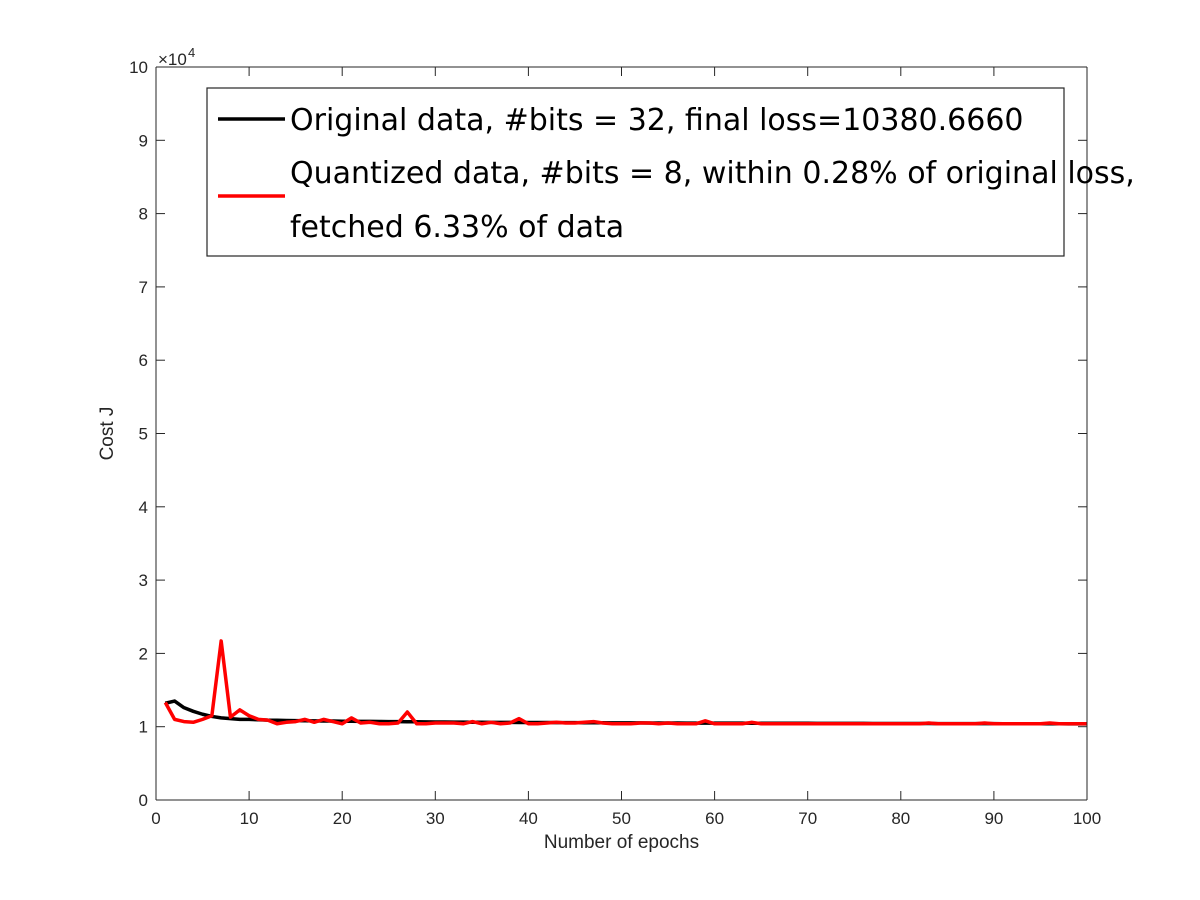 This screenshot has width=1200, height=900. What do you see at coordinates (143, 580) in the screenshot?
I see `y-tick-label: 3` at bounding box center [143, 580].